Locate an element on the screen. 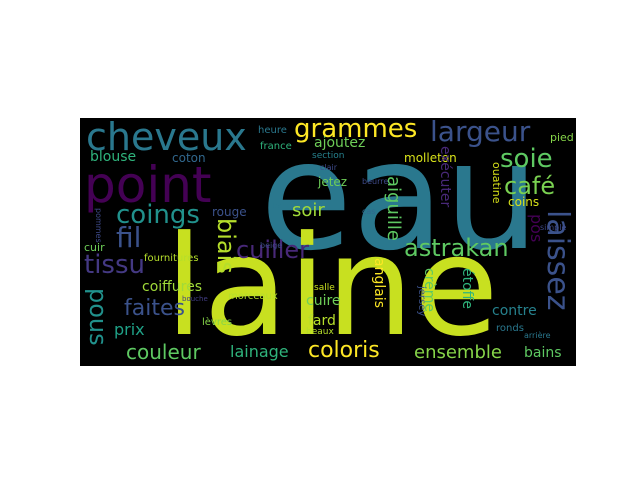 This screenshot has width=640, height=480. word-cas: cas is located at coordinates (369, 211).